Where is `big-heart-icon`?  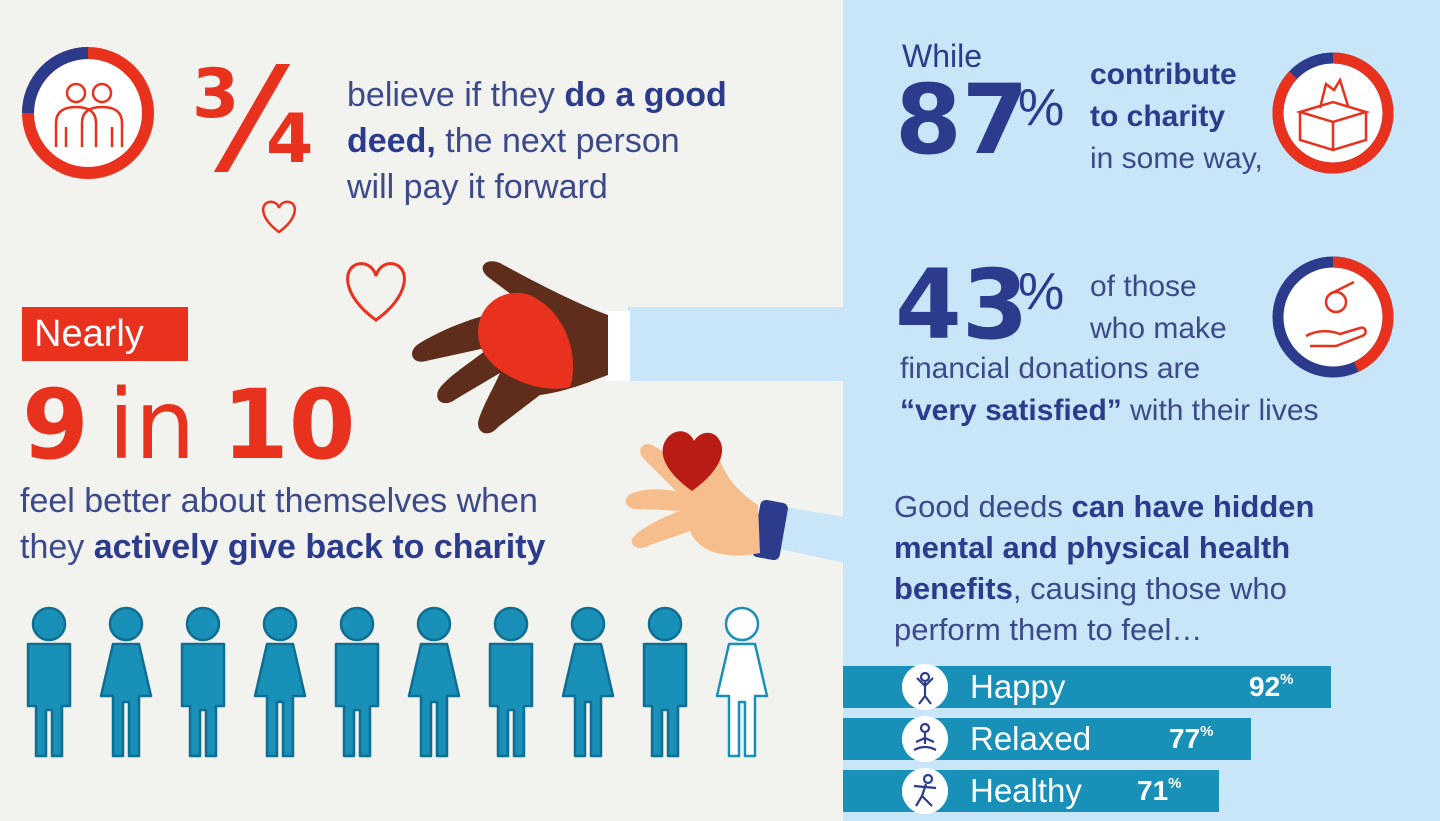 big-heart-icon is located at coordinates (526, 340).